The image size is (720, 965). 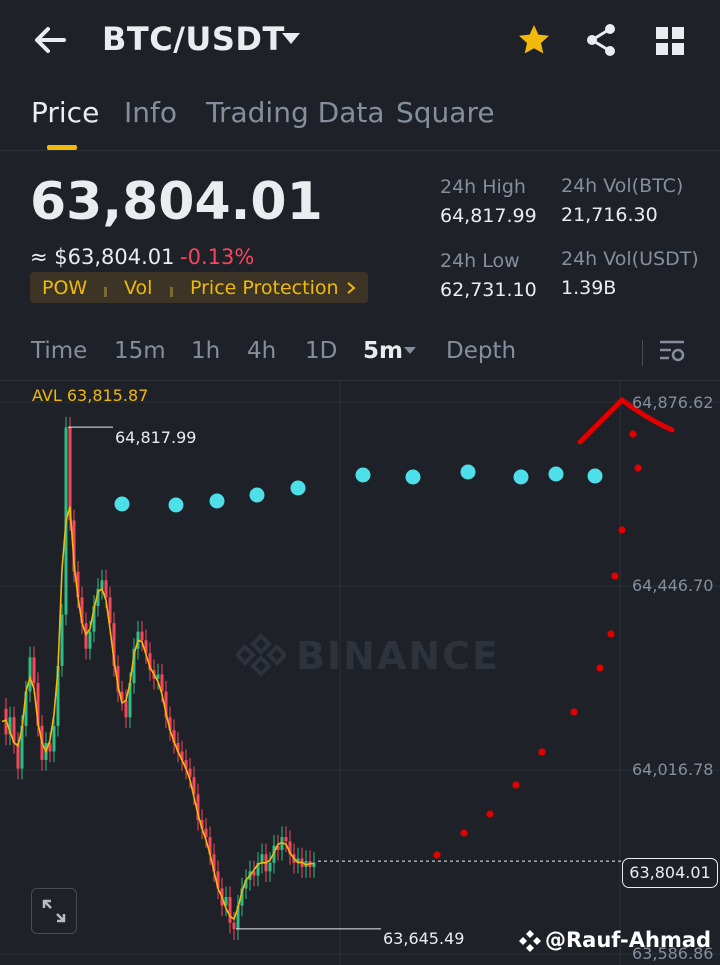 I want to click on tab-trading-data: Trading Data, so click(x=295, y=112).